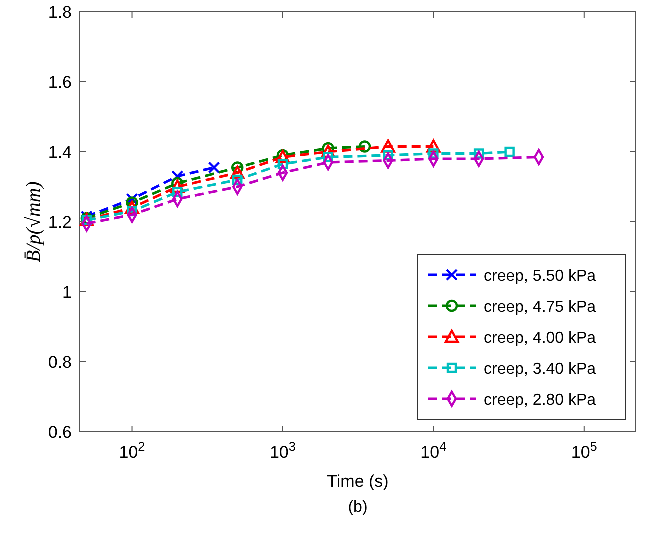 The image size is (662, 545). I want to click on text: (b), so click(358, 507).